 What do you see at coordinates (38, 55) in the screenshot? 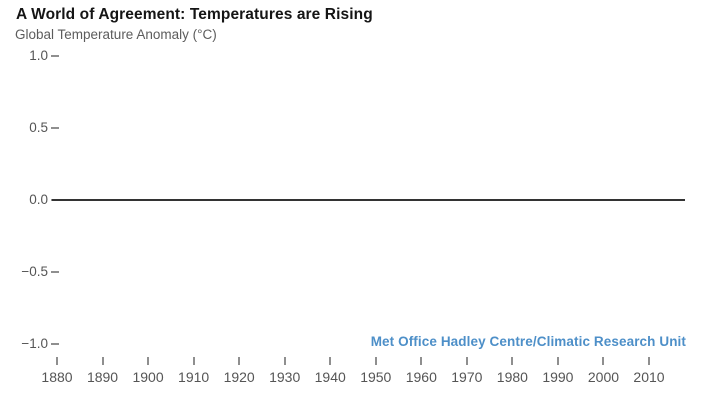
I see `y-tick-label: 1.0` at bounding box center [38, 55].